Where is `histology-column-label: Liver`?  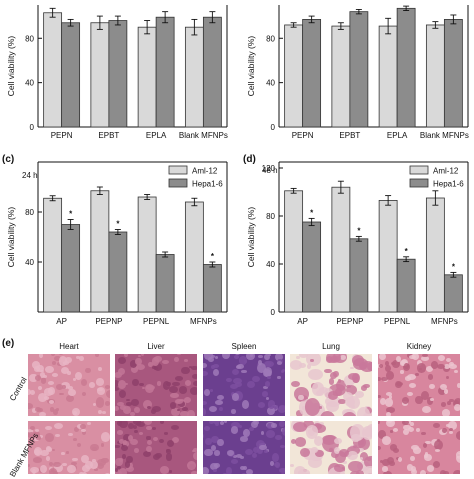
histology-column-label: Liver is located at coordinates (156, 346).